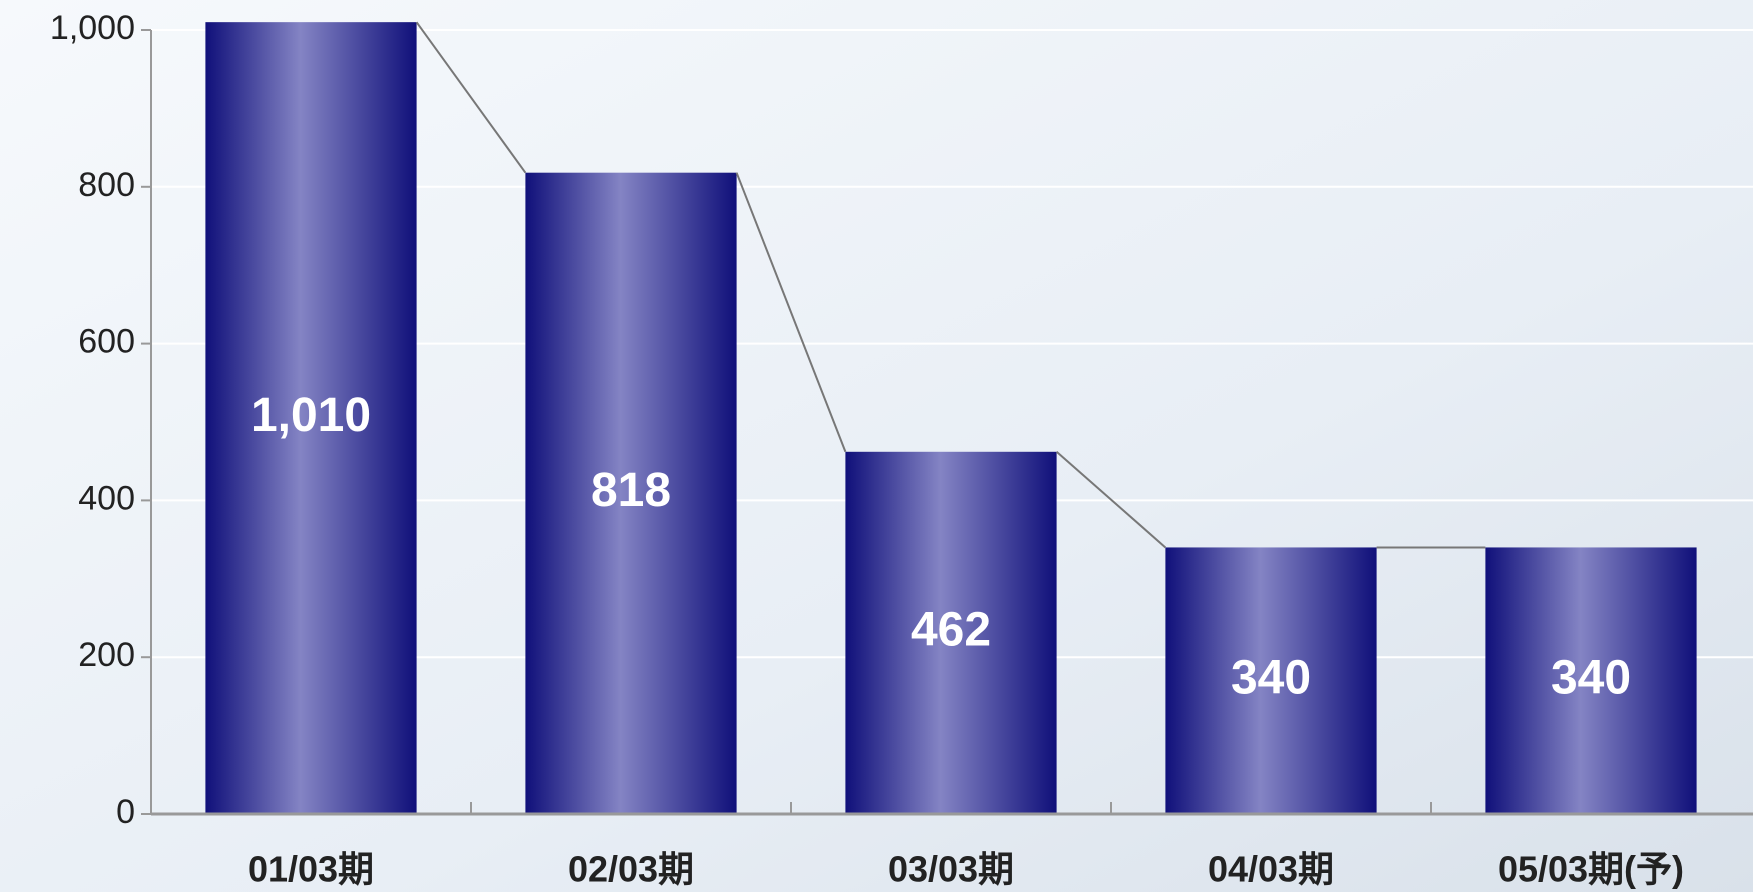 The height and width of the screenshot is (892, 1753). I want to click on value-label: 1,010, so click(311, 415).